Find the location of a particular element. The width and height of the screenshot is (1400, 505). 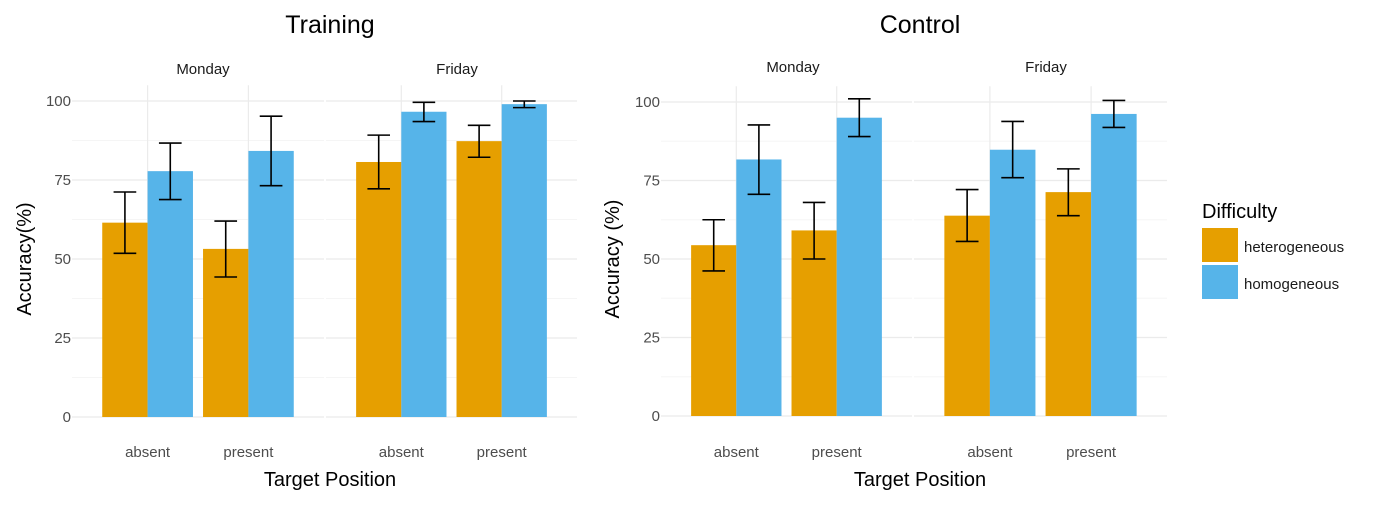

panel-title-training: Training is located at coordinates (329, 25).